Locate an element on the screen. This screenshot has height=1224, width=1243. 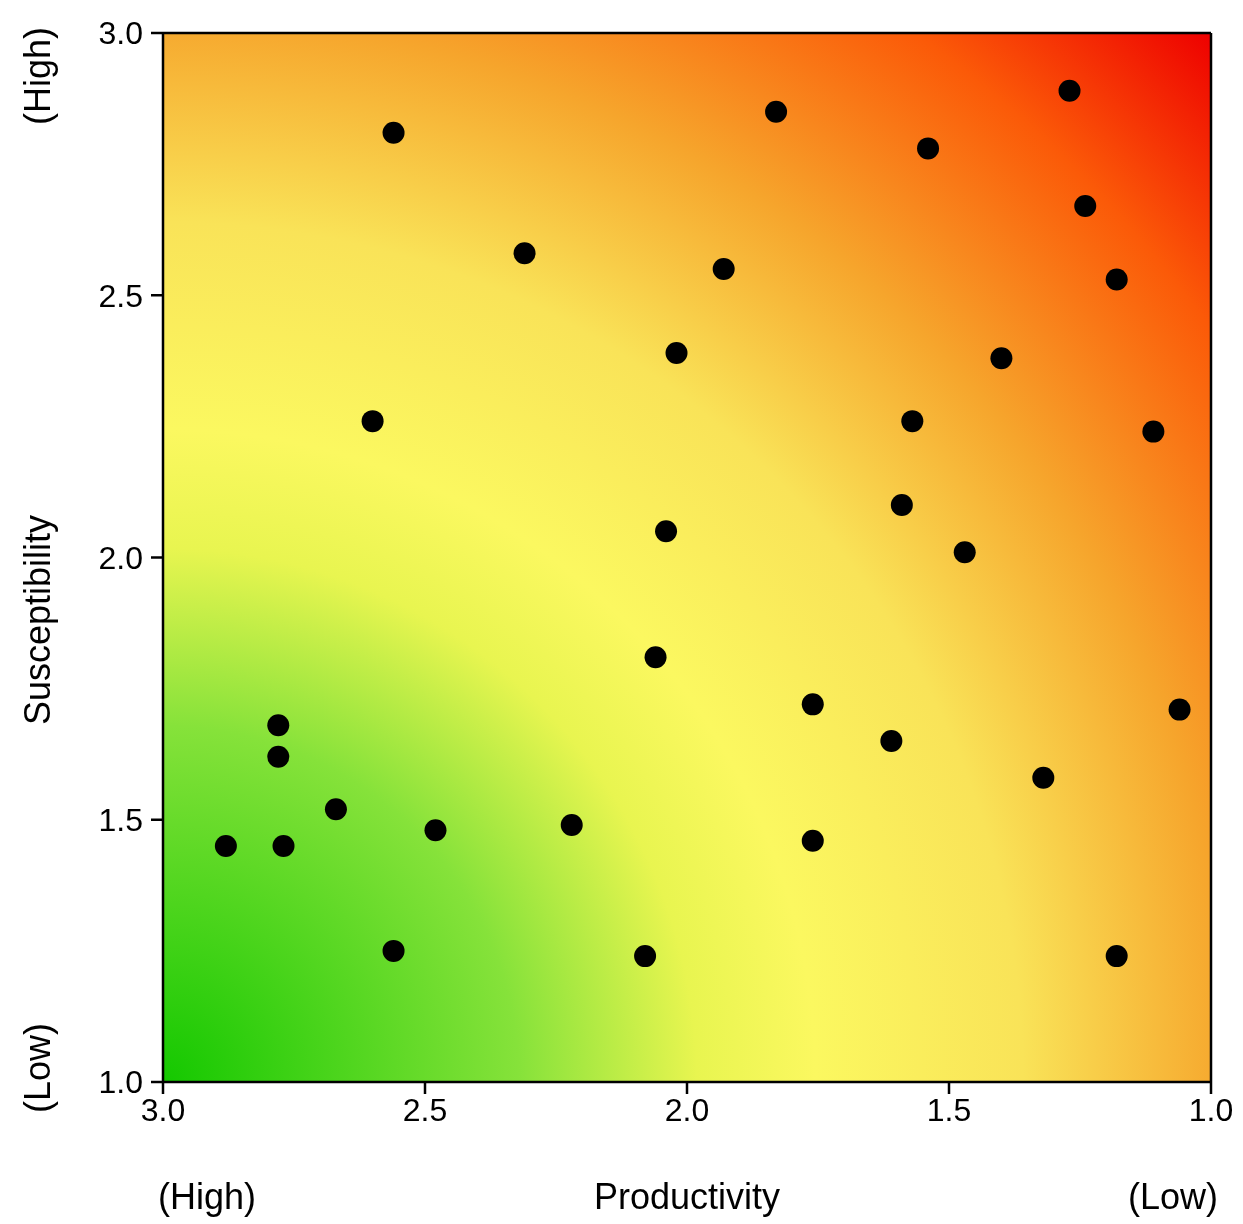
x-axis-title: Productivity is located at coordinates (687, 1196).